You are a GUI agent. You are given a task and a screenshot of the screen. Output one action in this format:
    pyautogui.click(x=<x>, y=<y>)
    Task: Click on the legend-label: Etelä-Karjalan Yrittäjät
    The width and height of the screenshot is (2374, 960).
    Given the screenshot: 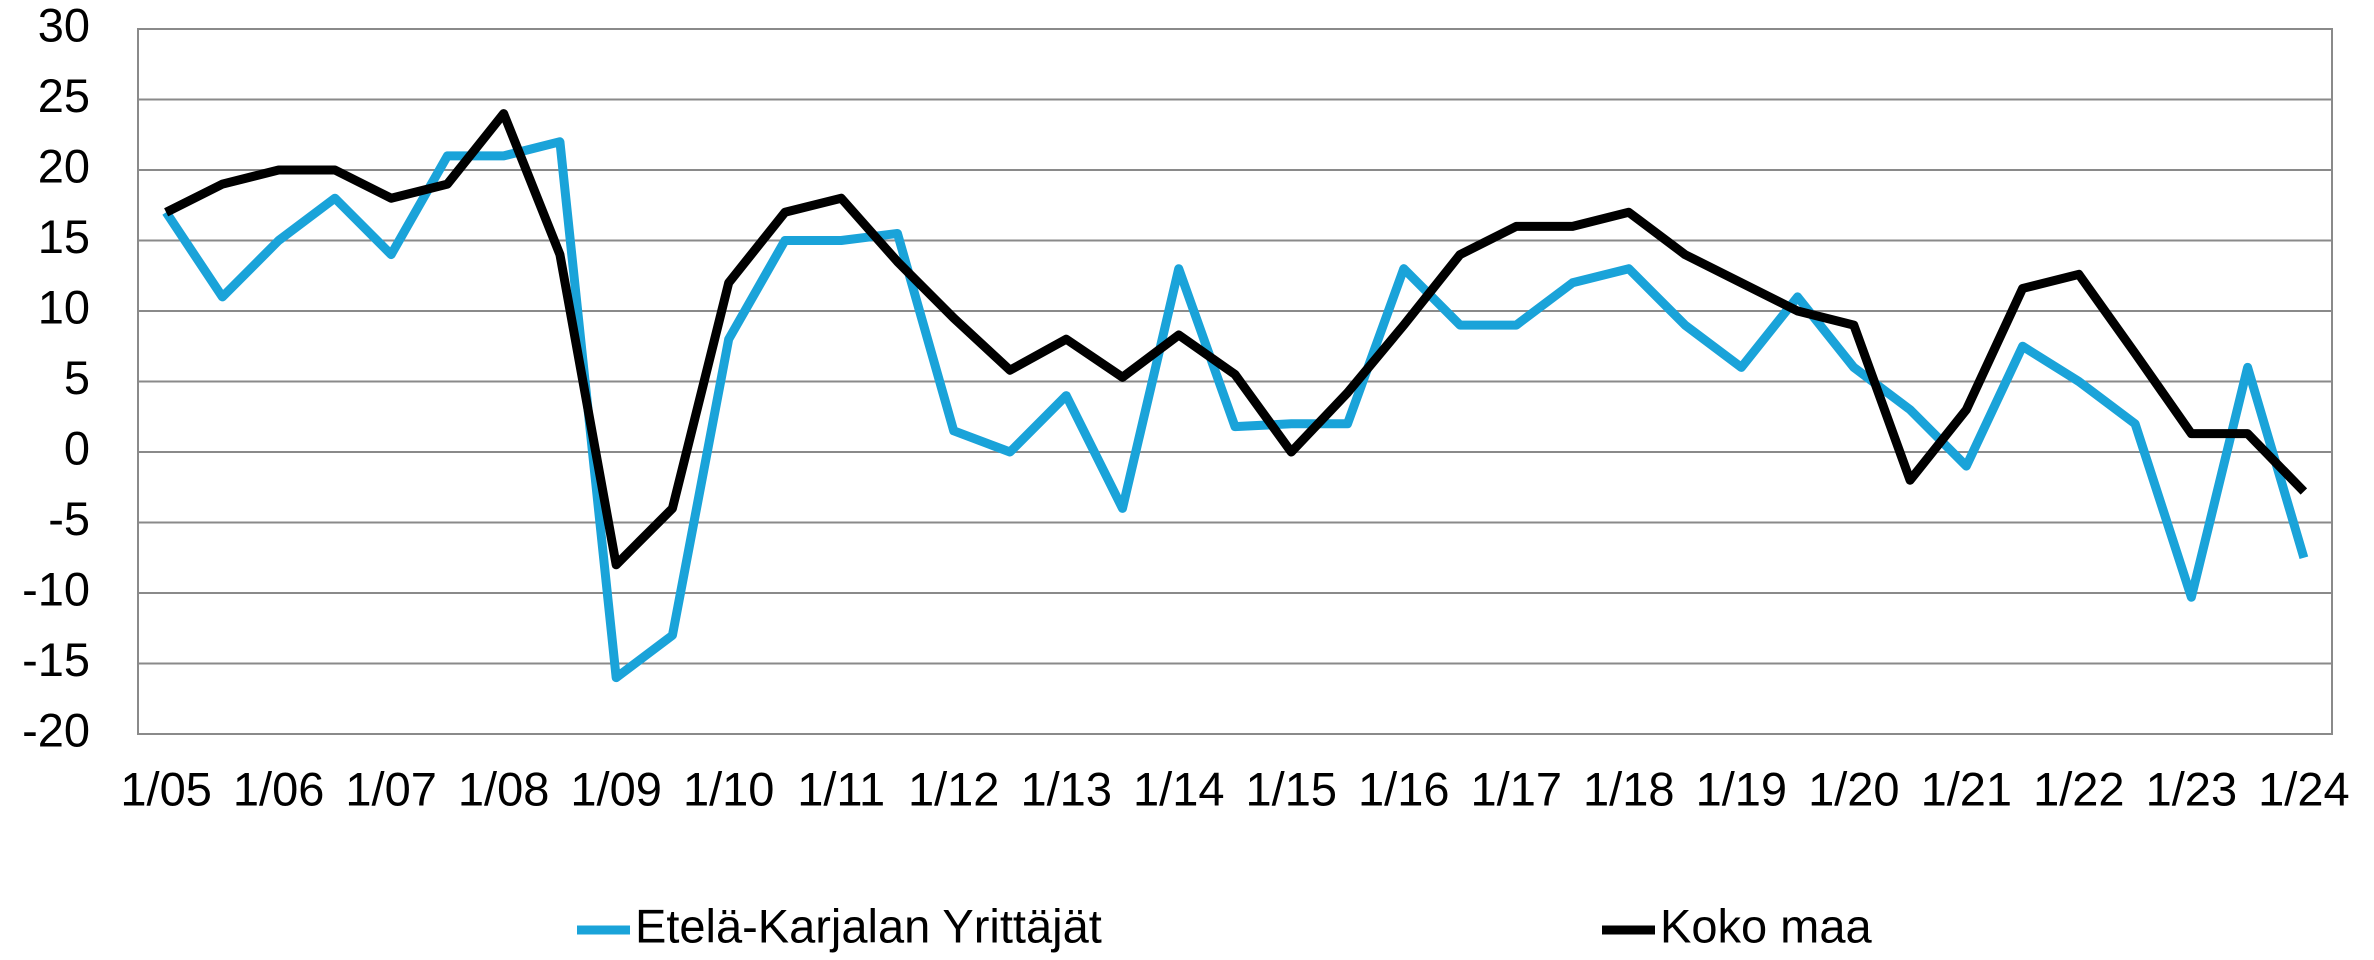 What is the action you would take?
    pyautogui.click(x=868, y=925)
    